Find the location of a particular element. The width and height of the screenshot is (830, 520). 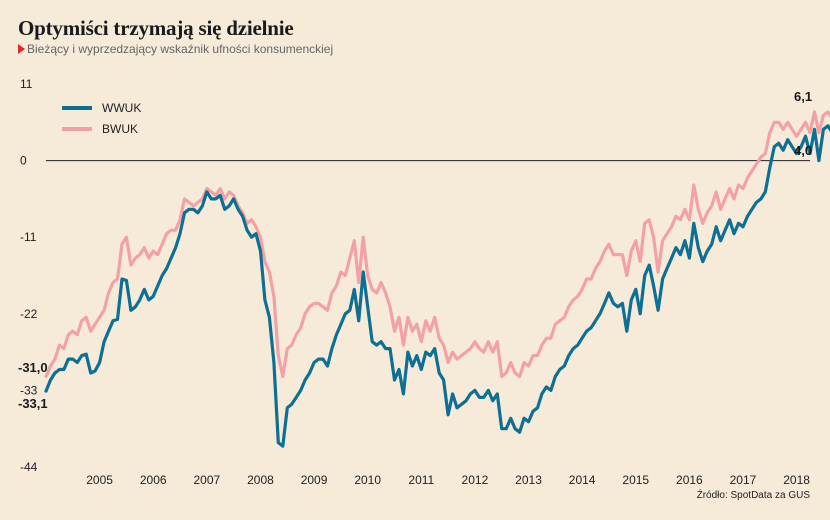

subtitle-marker-icon is located at coordinates (21, 49).